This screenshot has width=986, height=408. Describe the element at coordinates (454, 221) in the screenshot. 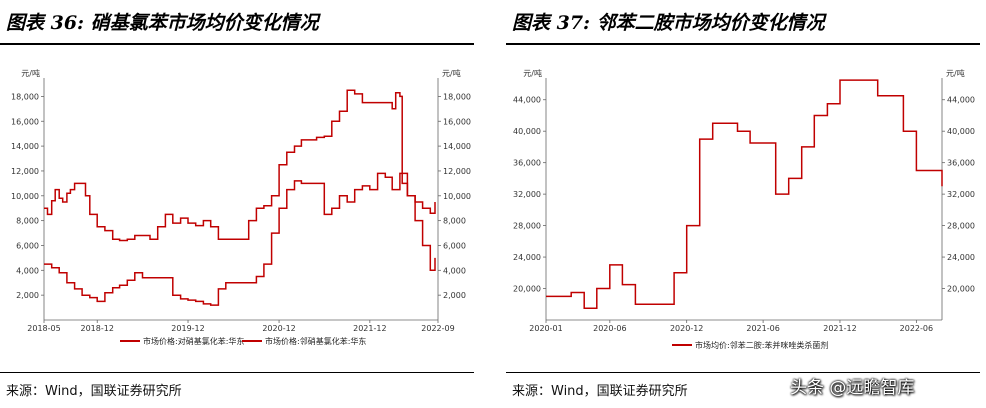

I see `y-tick-label-right: 8,000` at that location.